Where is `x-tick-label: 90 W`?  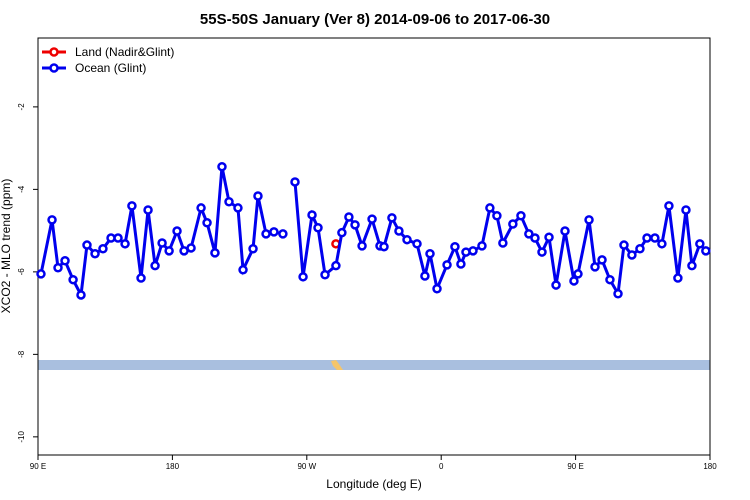 x-tick-label: 90 W is located at coordinates (306, 466).